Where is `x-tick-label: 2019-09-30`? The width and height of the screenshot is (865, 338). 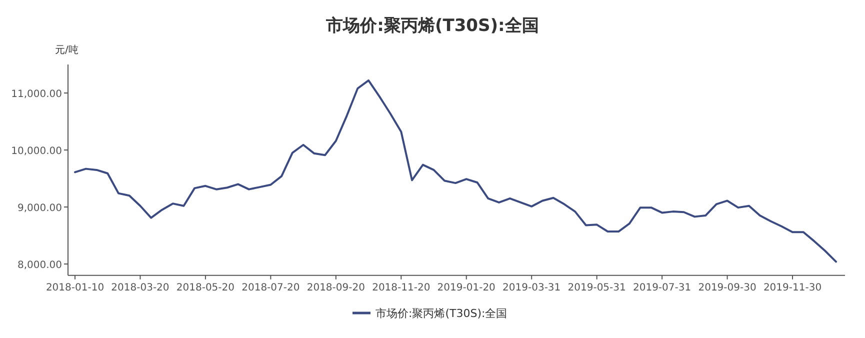
x-tick-label: 2019-09-30 is located at coordinates (727, 288).